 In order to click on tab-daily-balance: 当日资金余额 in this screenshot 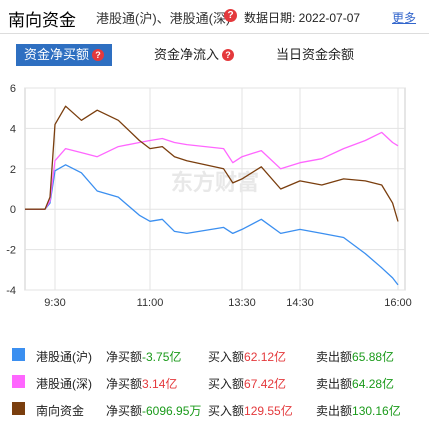, I will do `click(315, 55)`.